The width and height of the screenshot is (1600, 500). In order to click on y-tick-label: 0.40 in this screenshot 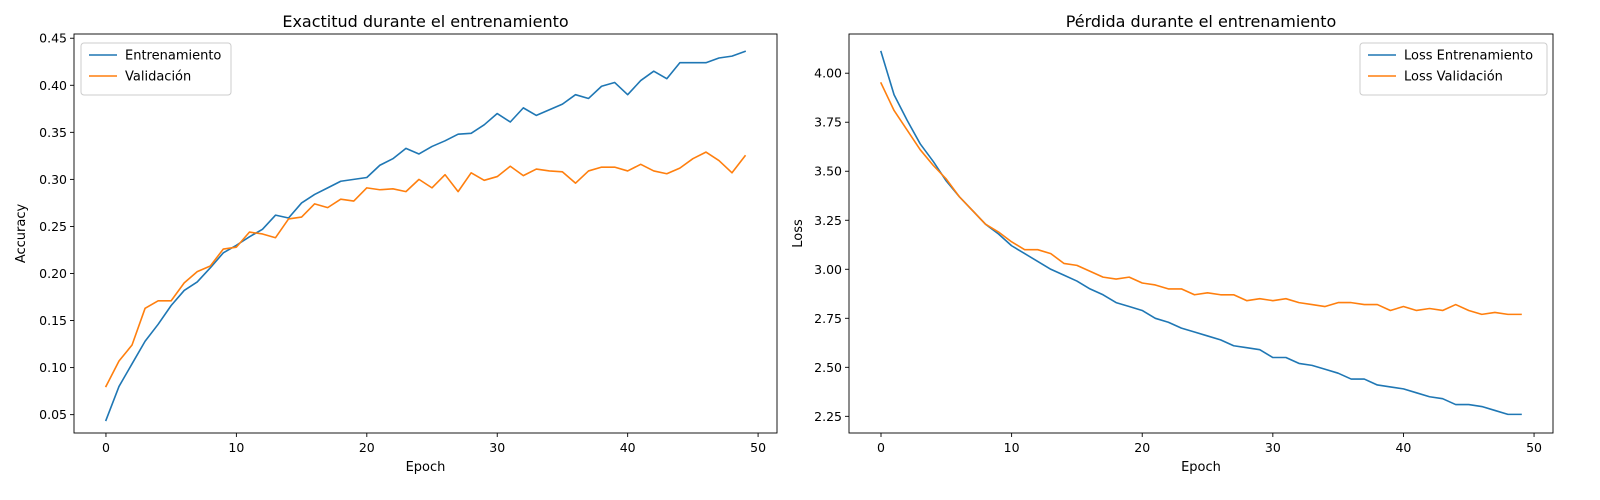, I will do `click(53, 85)`.